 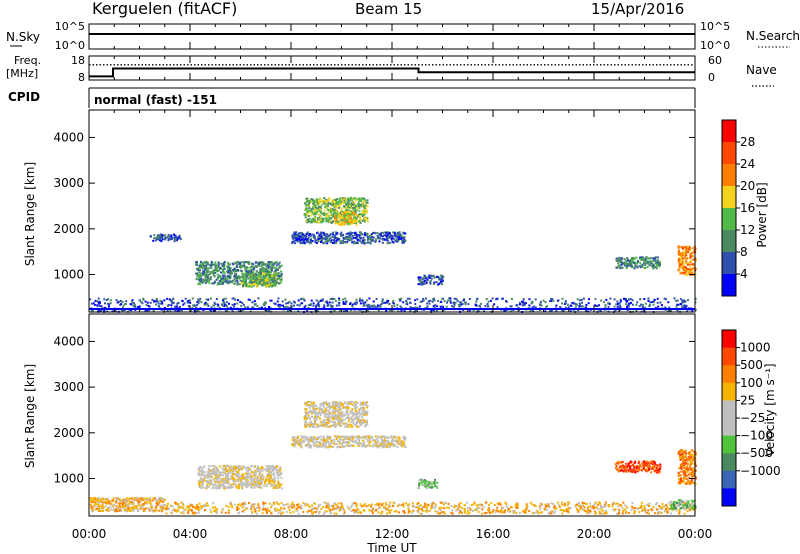 What do you see at coordinates (755, 348) in the screenshot?
I see `velocity-colorbar-tick-0: 1000` at bounding box center [755, 348].